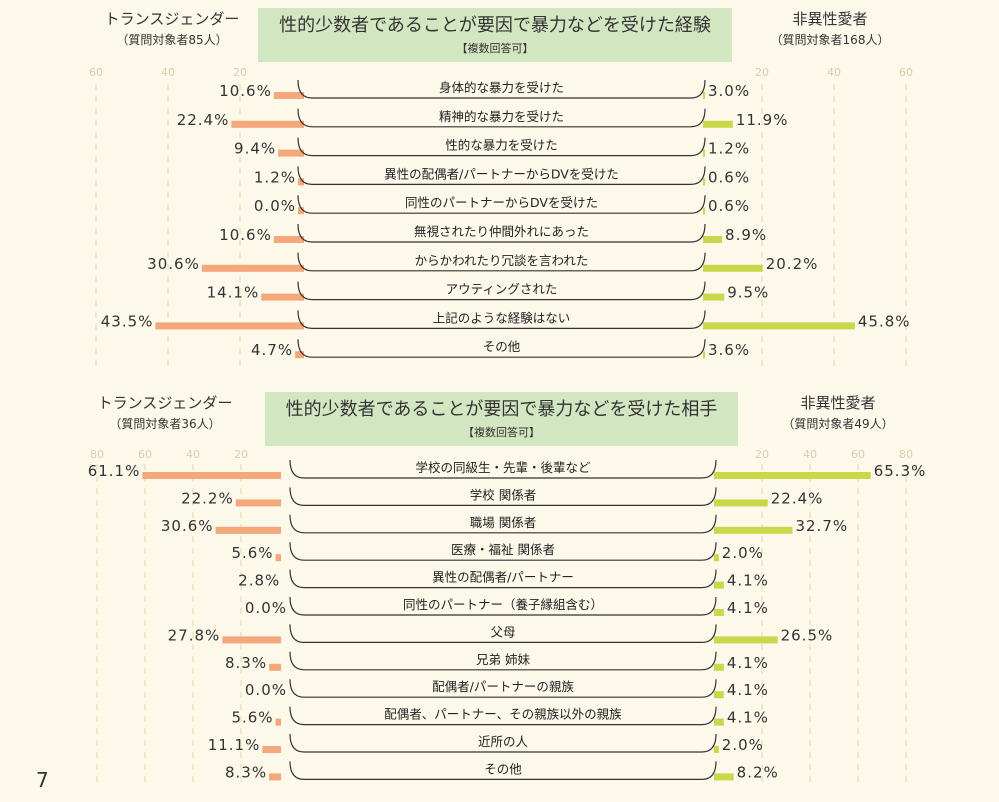  What do you see at coordinates (501, 116) in the screenshot?
I see `category-label: 精神的な暴力を受けた` at bounding box center [501, 116].